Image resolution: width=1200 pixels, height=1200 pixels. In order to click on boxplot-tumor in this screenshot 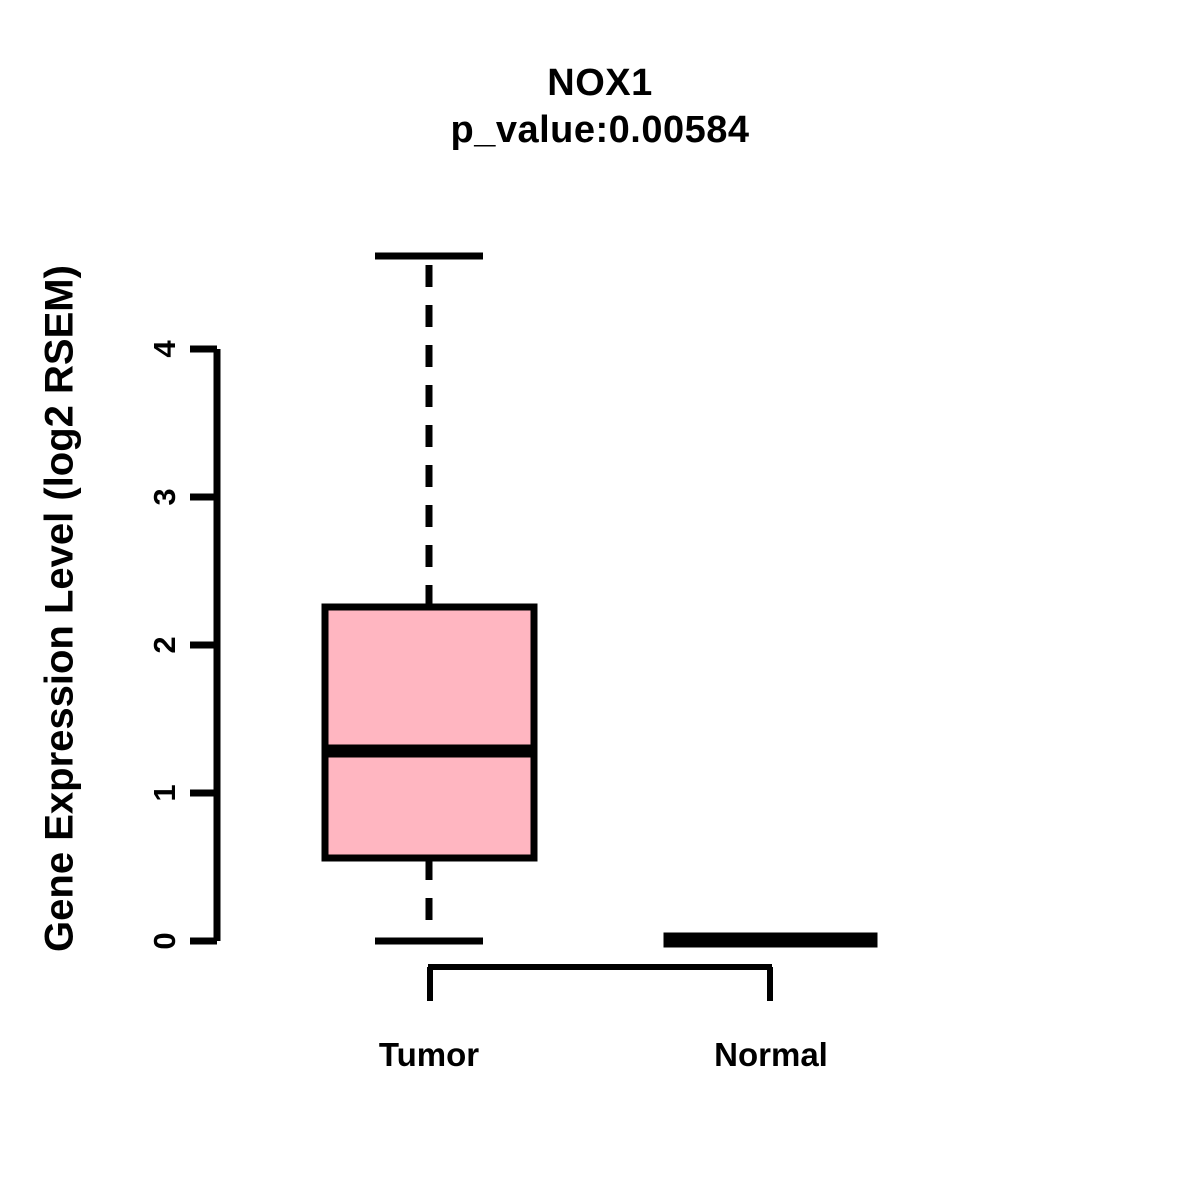, I will do `click(429, 598)`.